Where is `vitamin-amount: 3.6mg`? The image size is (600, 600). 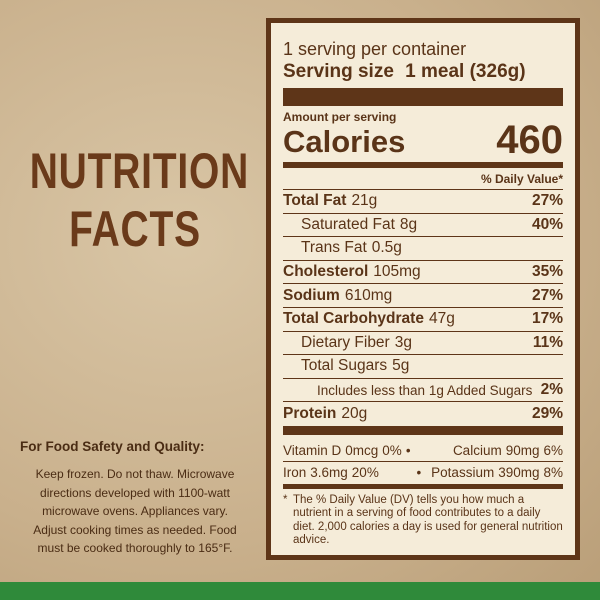
vitamin-amount: 3.6mg is located at coordinates (329, 473).